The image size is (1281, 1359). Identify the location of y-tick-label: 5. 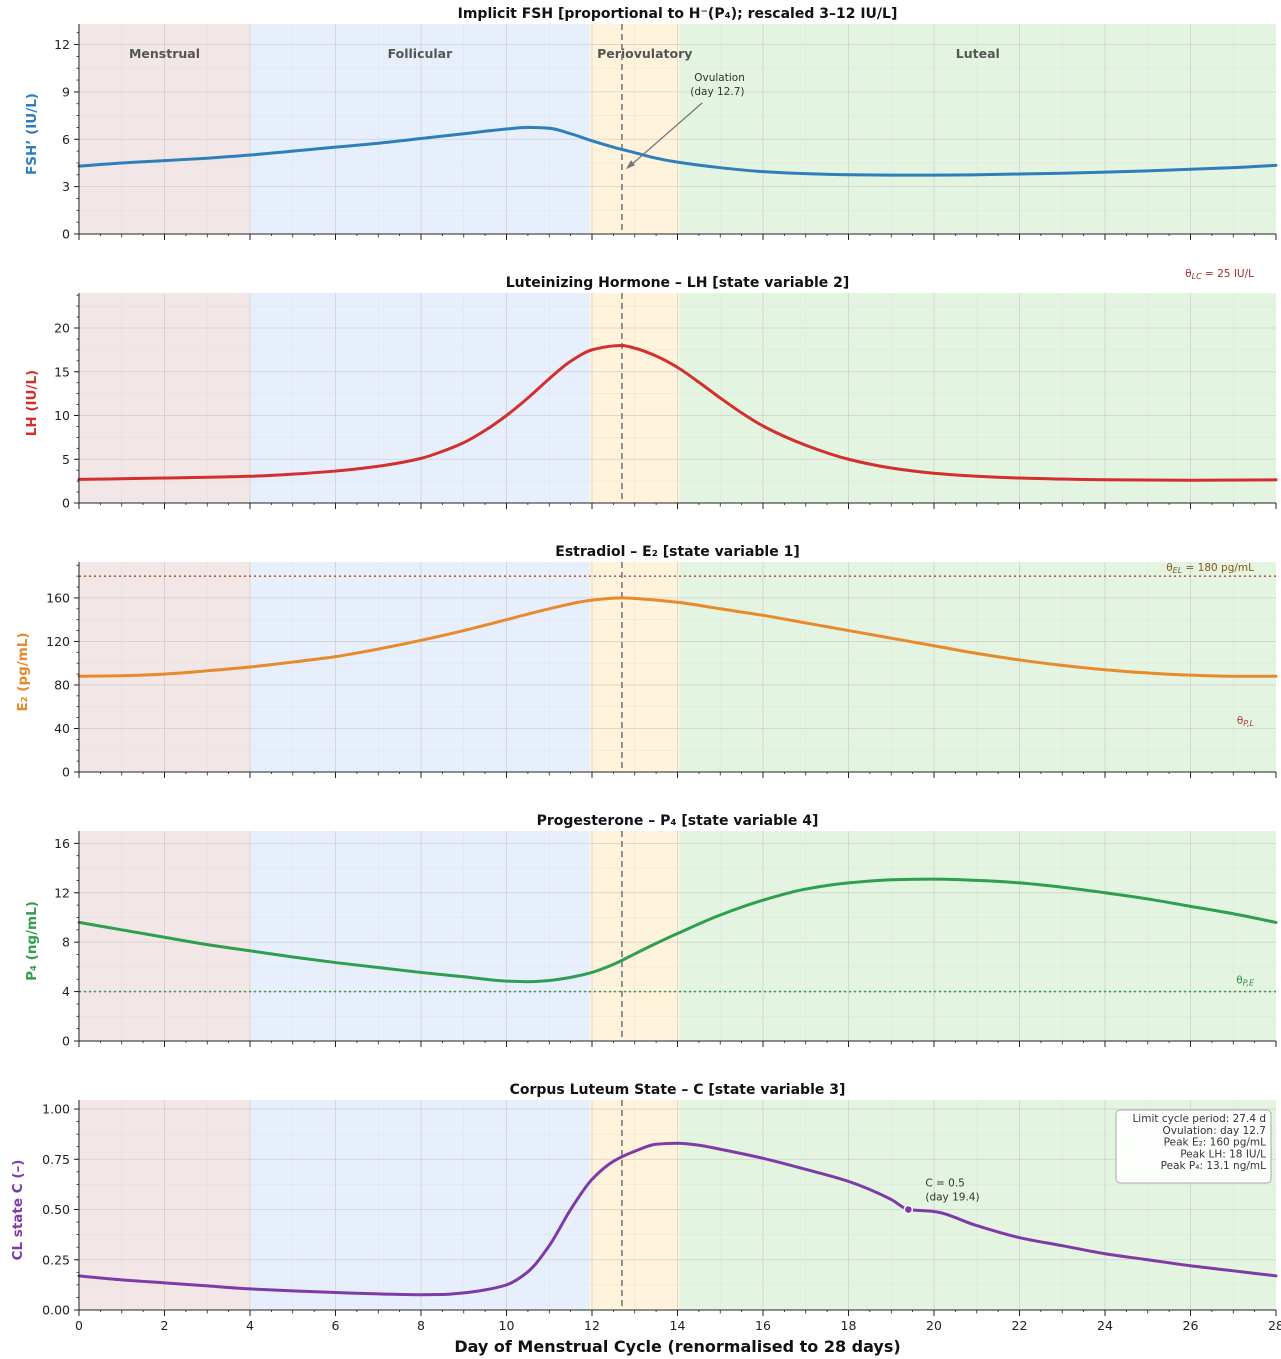
(66, 459).